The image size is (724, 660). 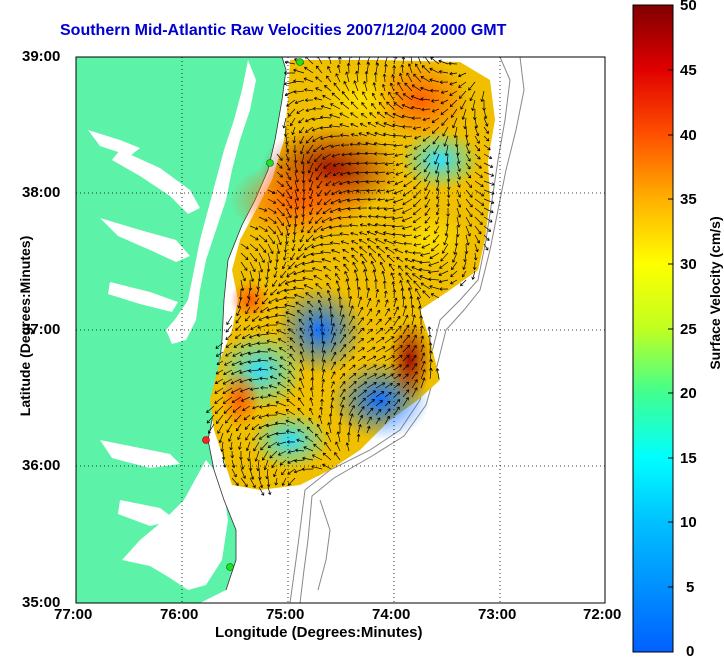 I want to click on colorbar-tick-label: 45, so click(x=688, y=70).